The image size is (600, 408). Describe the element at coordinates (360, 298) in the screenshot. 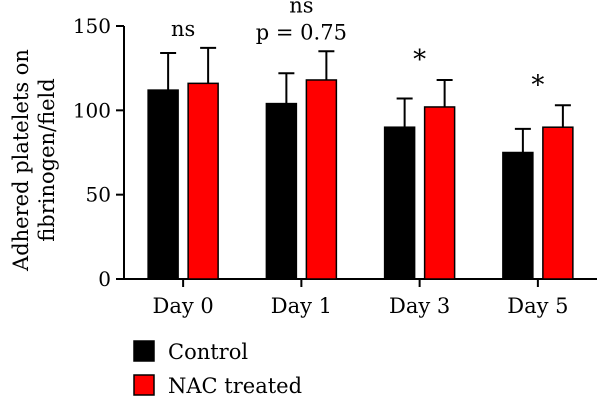

I see `x-axis: Day 0 Day 1 Day 3 Day 5` at that location.